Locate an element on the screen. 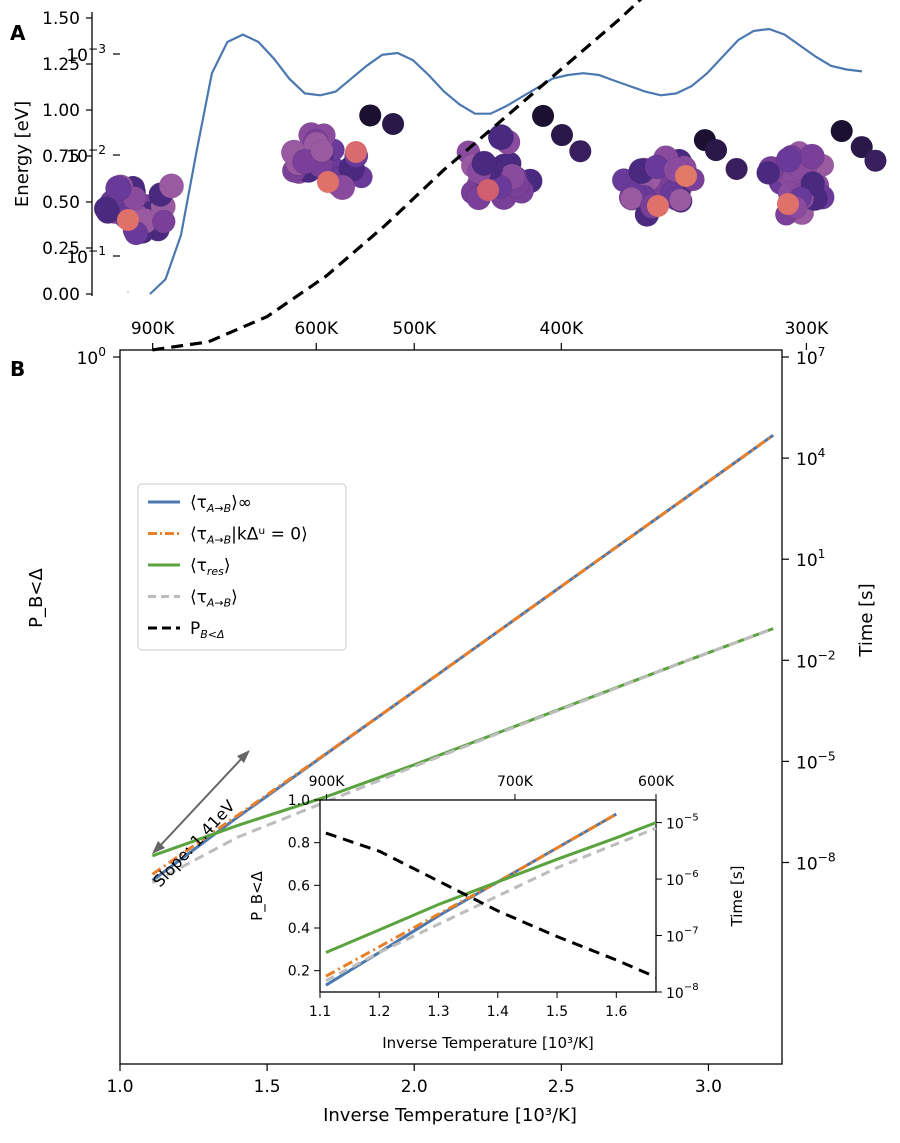  panel-b-top-tick-label: 300K is located at coordinates (807, 329).